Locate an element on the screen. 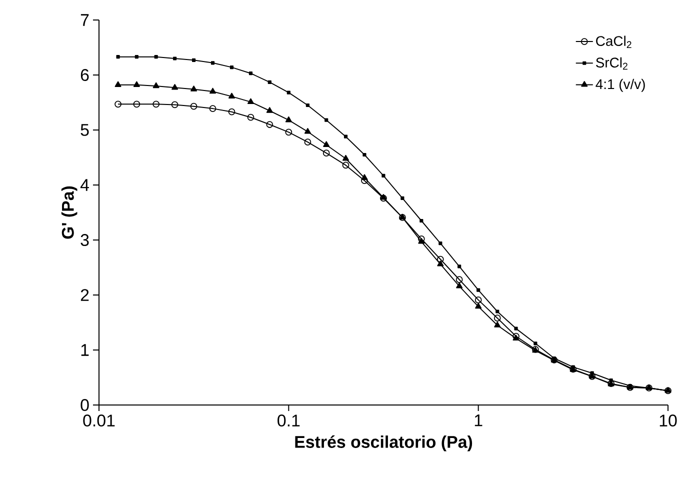  y-tick-label: 3 is located at coordinates (84, 240).